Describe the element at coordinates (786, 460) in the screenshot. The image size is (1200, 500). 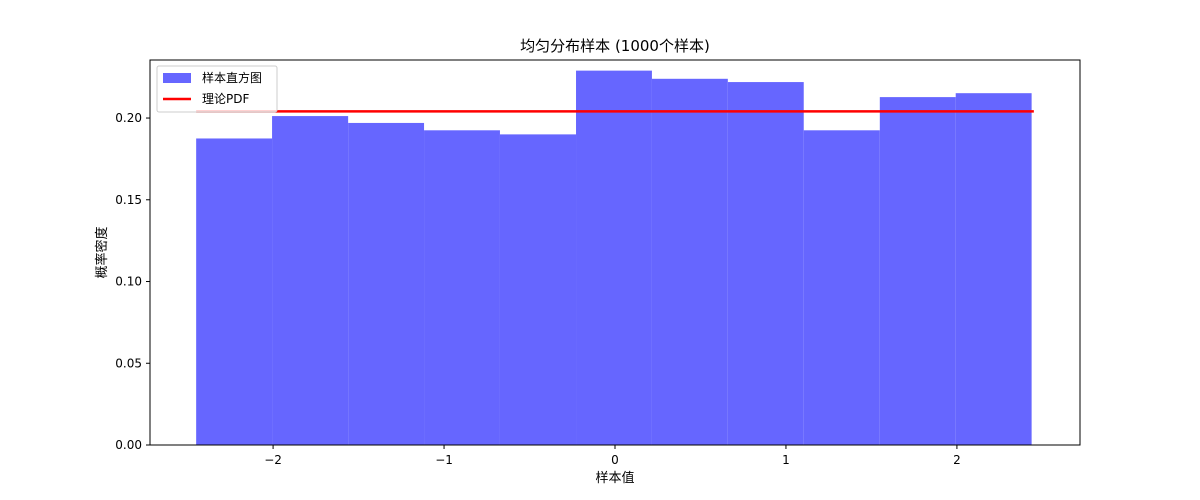
I see `x-tick-label: 1` at that location.